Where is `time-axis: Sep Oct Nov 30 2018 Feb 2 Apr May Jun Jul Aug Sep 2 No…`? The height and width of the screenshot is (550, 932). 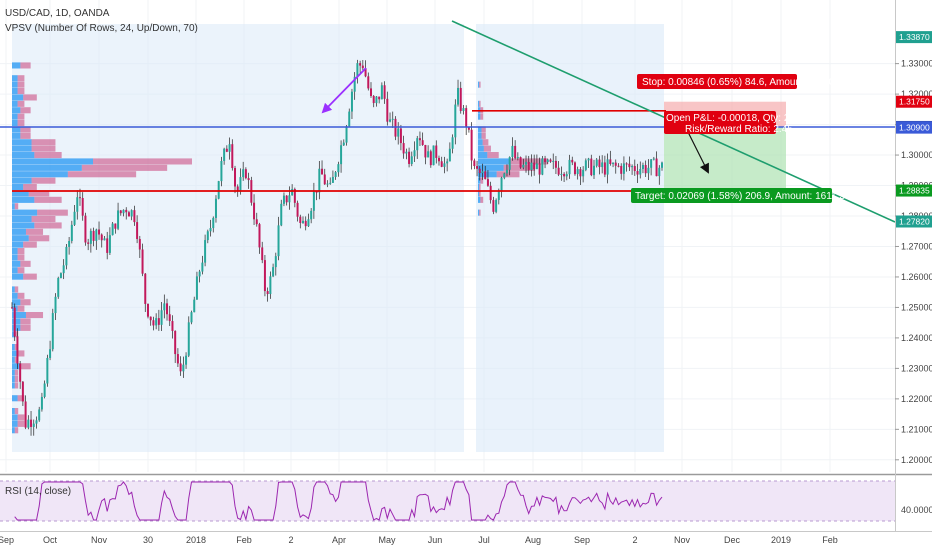
time-axis: Sep Oct Nov 30 2018 Feb 2 Apr May Jun Jul Aug Sep 2 No… is located at coordinates (419, 540).